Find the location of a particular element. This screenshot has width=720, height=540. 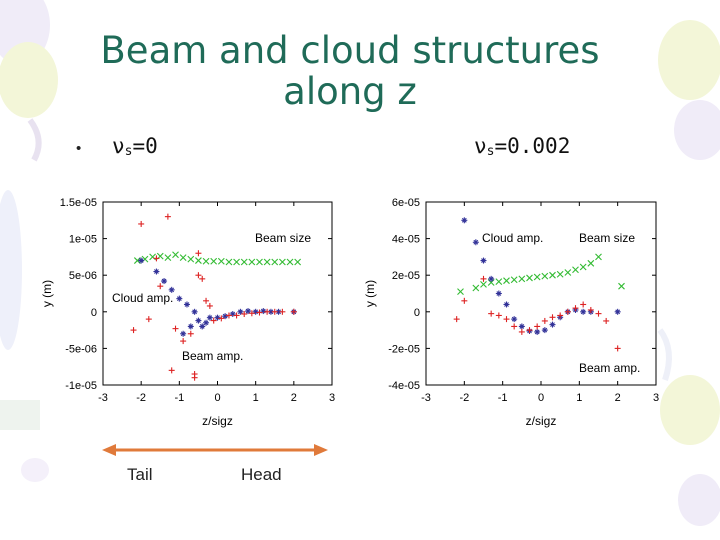

right-tune-label: νs=0.002 is located at coordinates (522, 146).